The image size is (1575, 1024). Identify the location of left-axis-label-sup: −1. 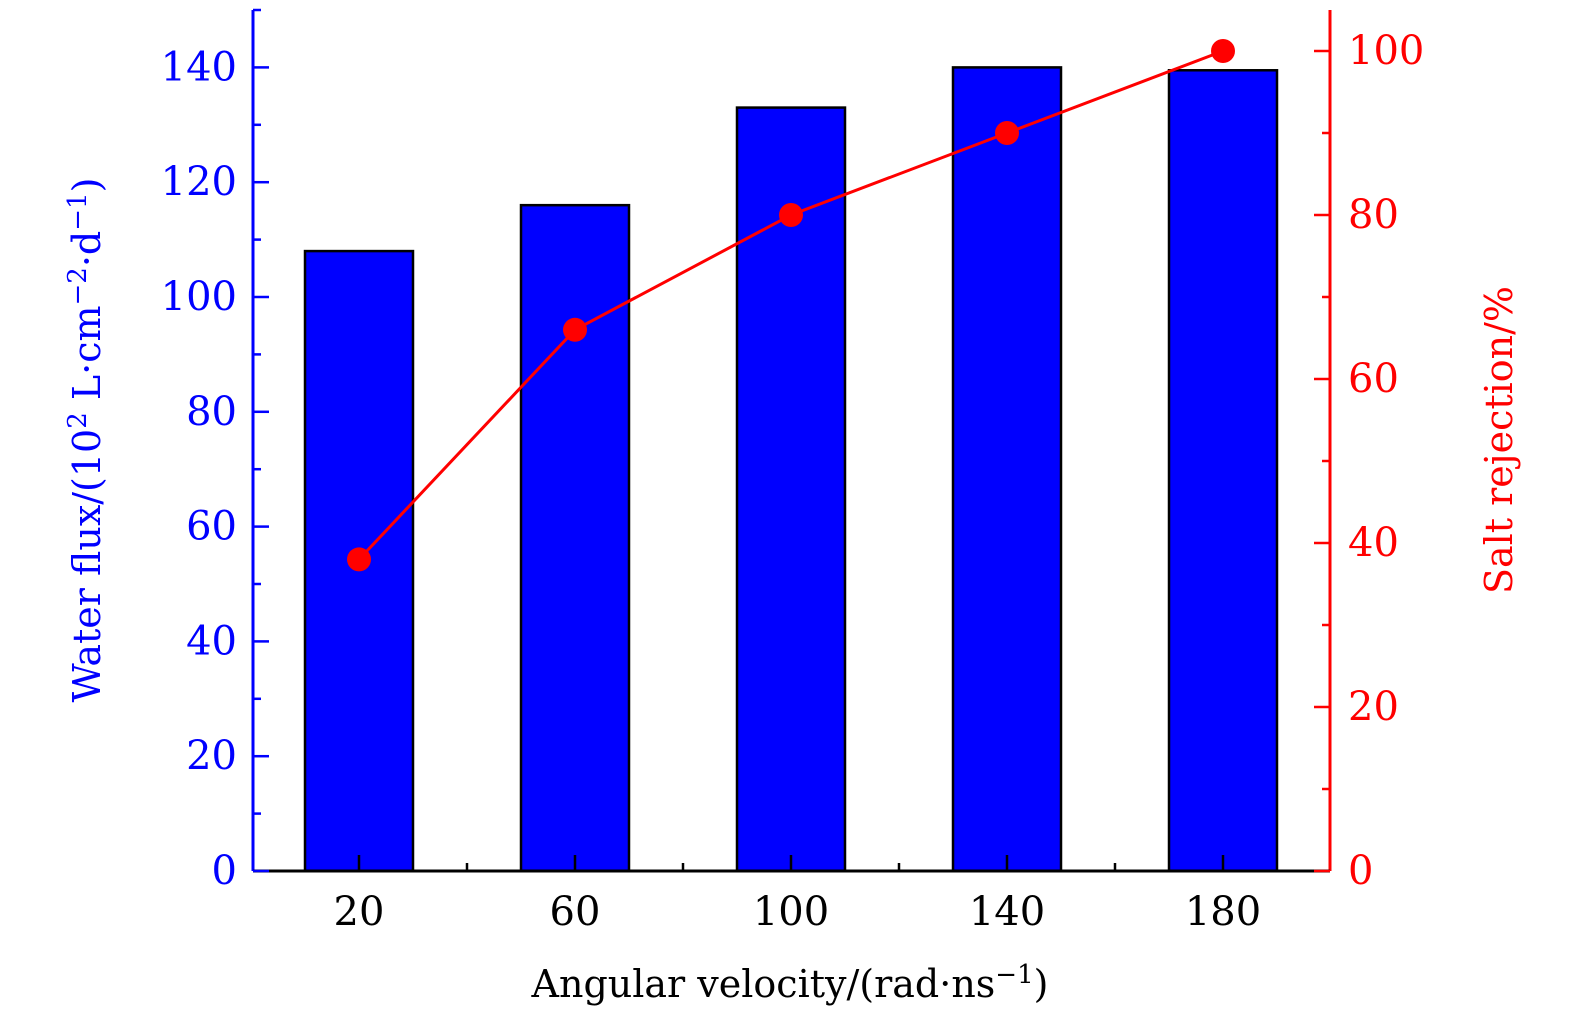
(78, 211).